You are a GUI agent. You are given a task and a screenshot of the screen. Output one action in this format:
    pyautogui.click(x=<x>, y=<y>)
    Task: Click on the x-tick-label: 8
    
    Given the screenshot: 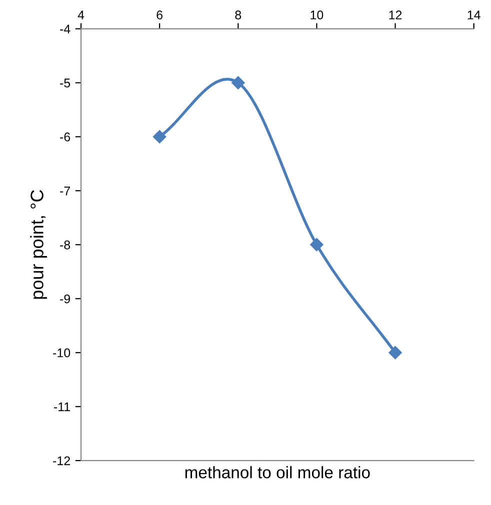 What is the action you would take?
    pyautogui.click(x=238, y=15)
    